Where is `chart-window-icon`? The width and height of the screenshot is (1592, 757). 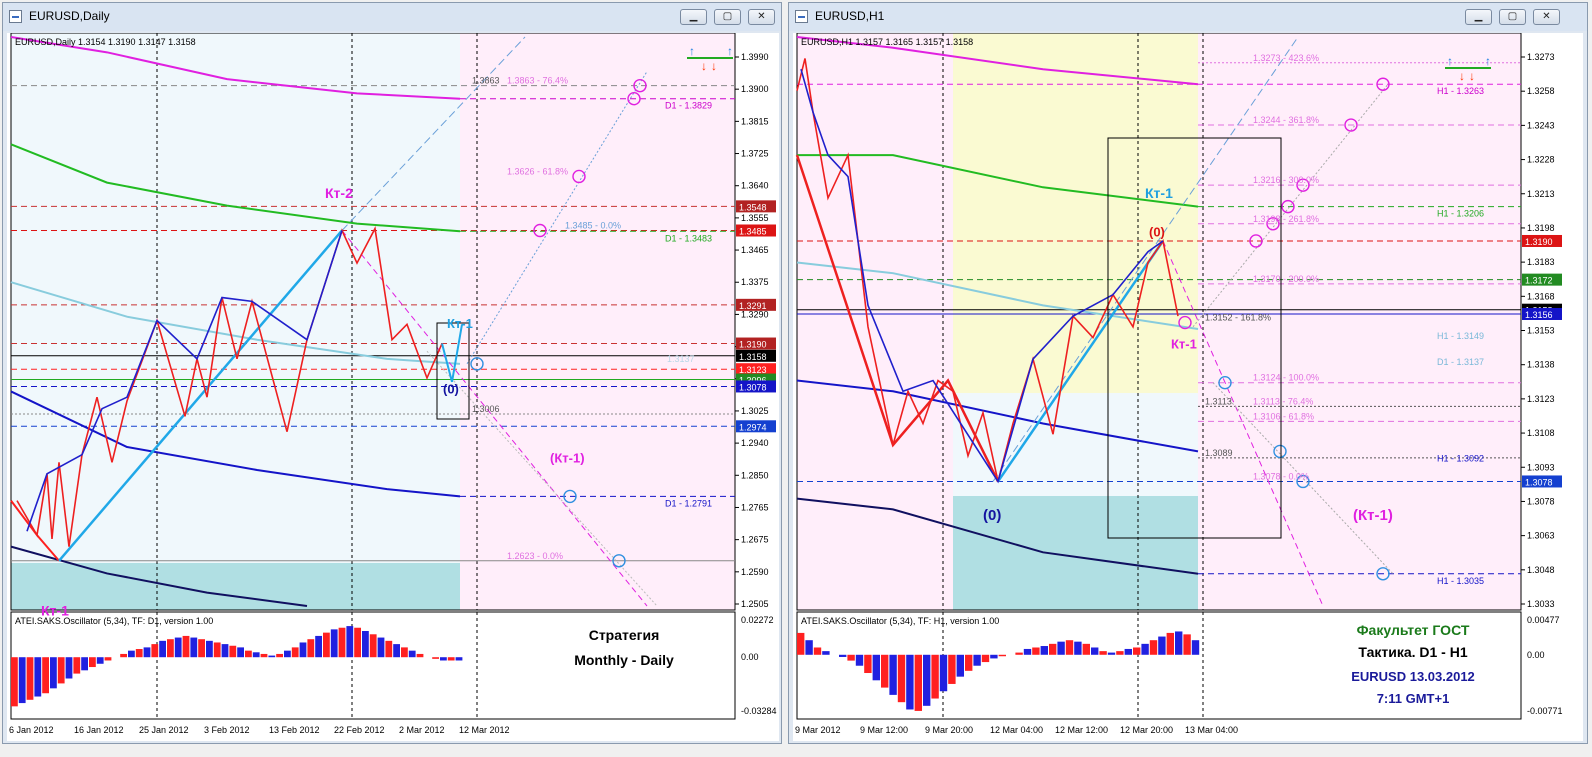
chart-window-icon is located at coordinates (801, 16).